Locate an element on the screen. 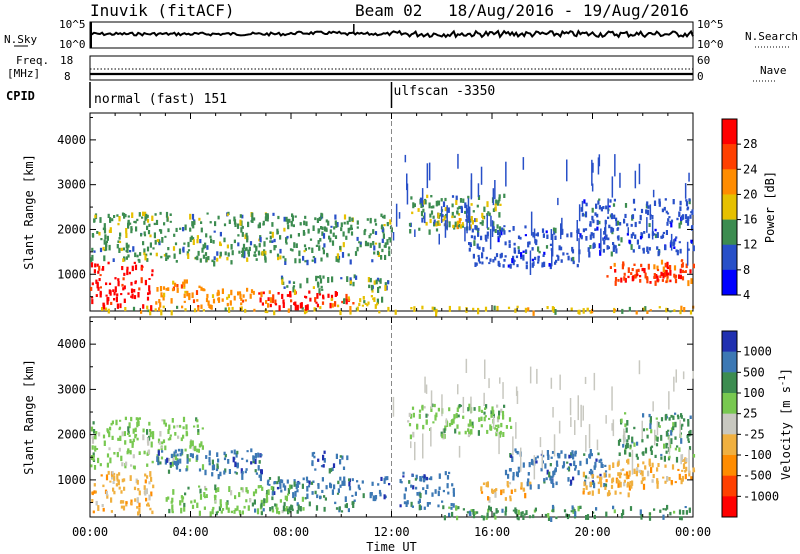  freq-tick-top: 18 is located at coordinates (66, 60).